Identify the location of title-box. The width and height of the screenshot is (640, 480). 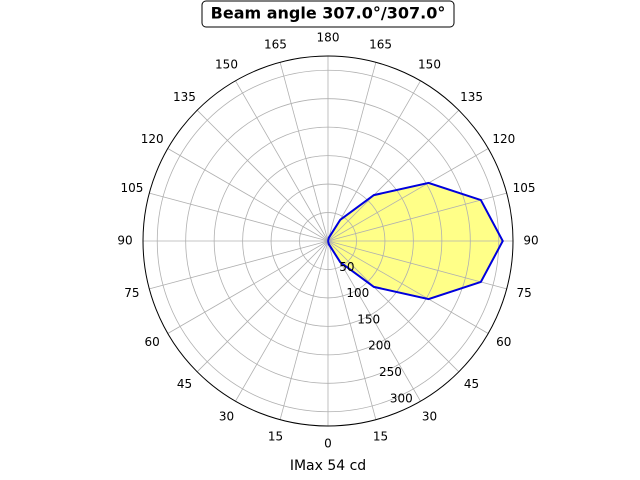
(328, 14).